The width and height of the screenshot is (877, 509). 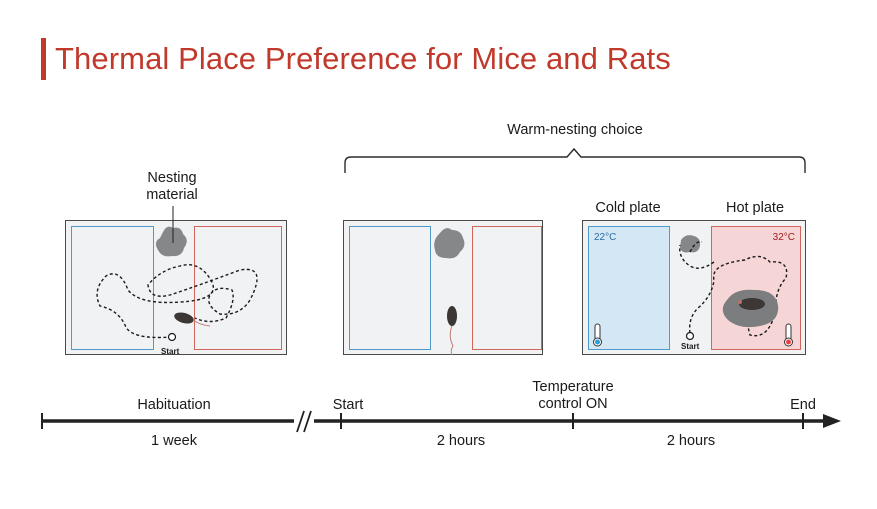 I want to click on hot-thermometer-icon, so click(x=788, y=335).